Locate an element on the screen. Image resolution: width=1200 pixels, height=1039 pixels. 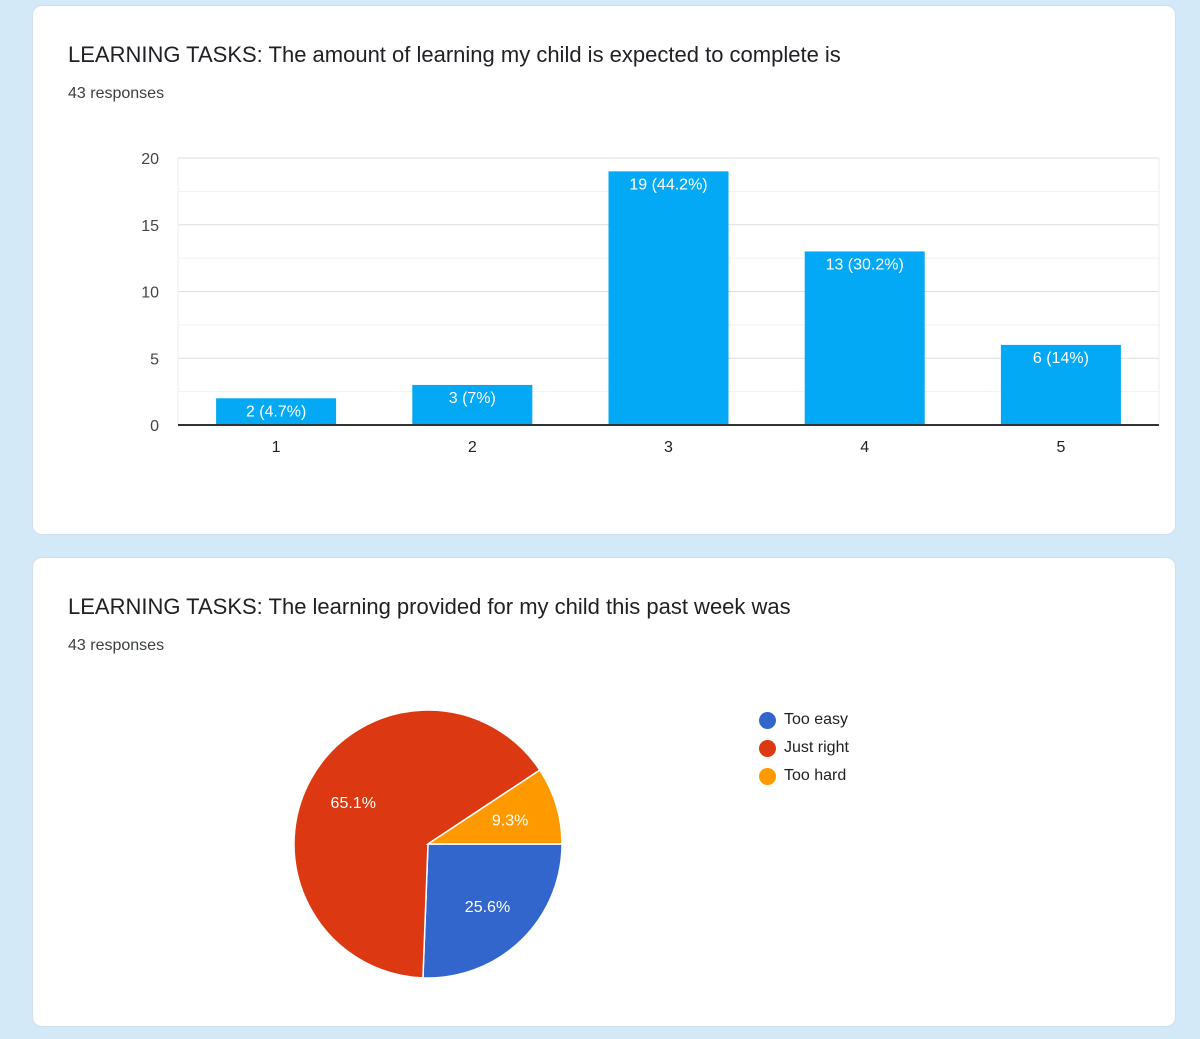
bar-data-label: 3 (7%) is located at coordinates (472, 398).